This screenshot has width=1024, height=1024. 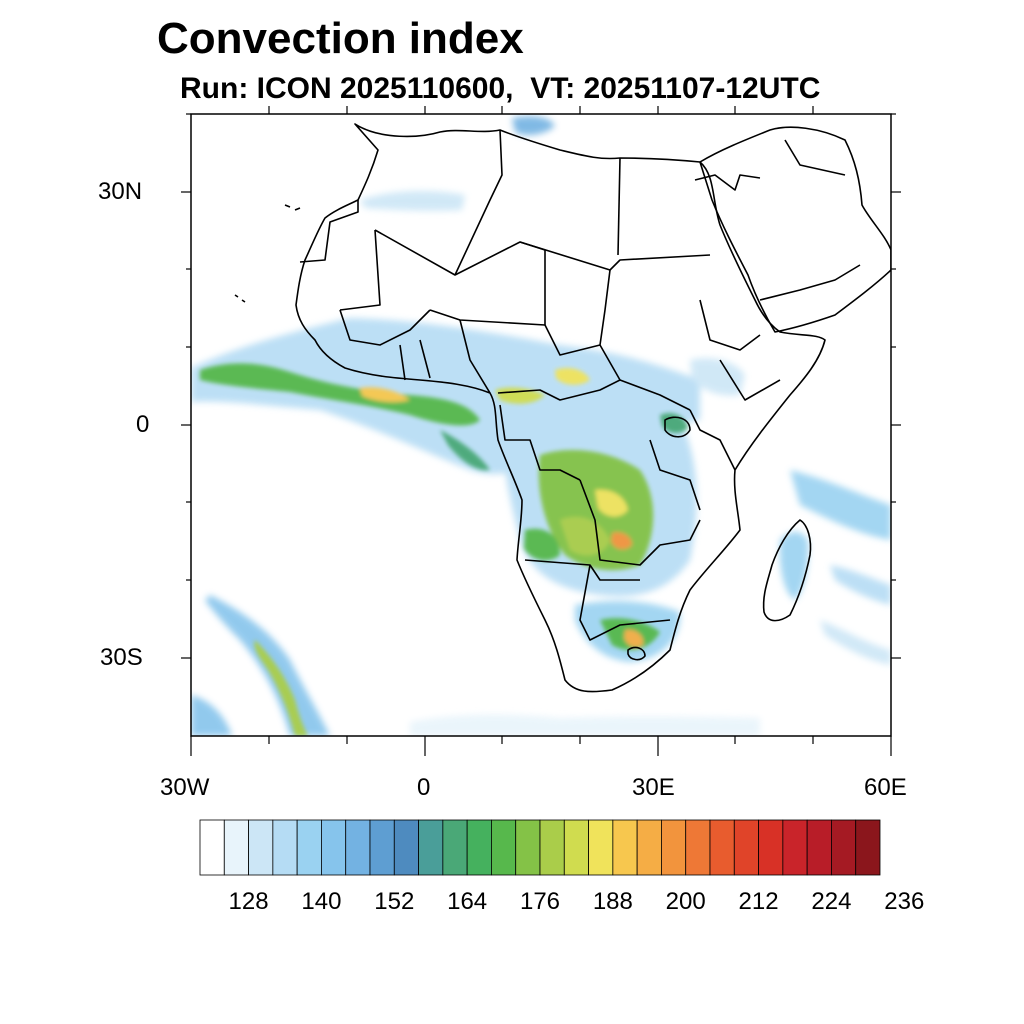 What do you see at coordinates (831, 901) in the screenshot?
I see `colorbar-label: 224` at bounding box center [831, 901].